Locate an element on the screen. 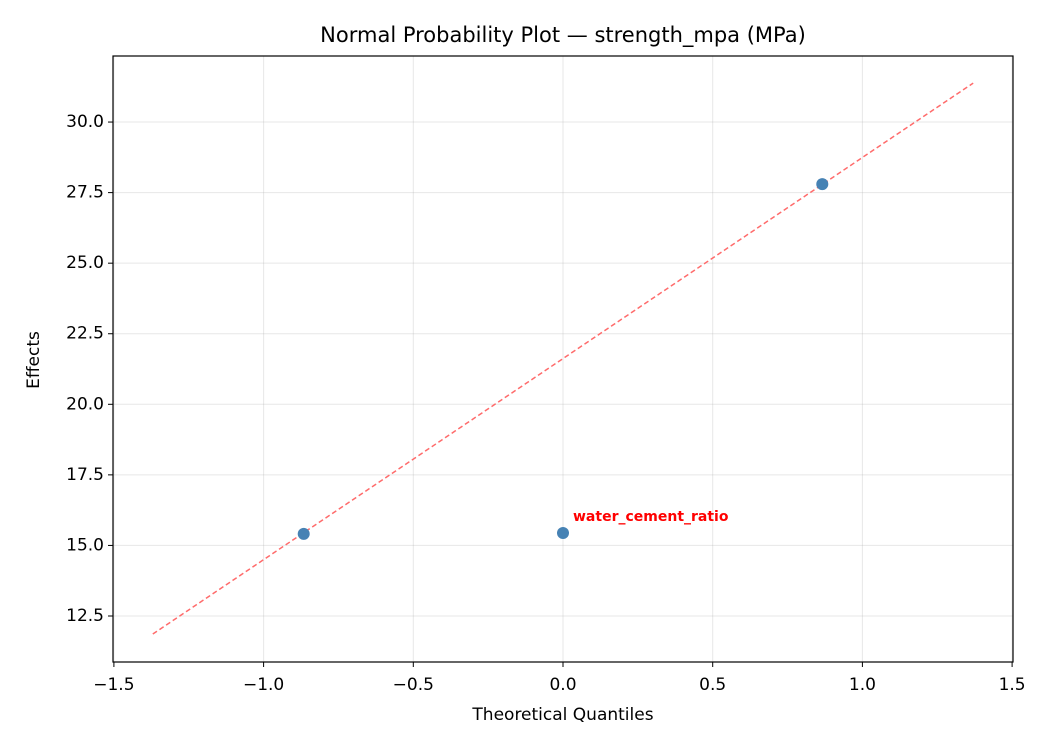  annotation: water_cement_ratio is located at coordinates (651, 517).